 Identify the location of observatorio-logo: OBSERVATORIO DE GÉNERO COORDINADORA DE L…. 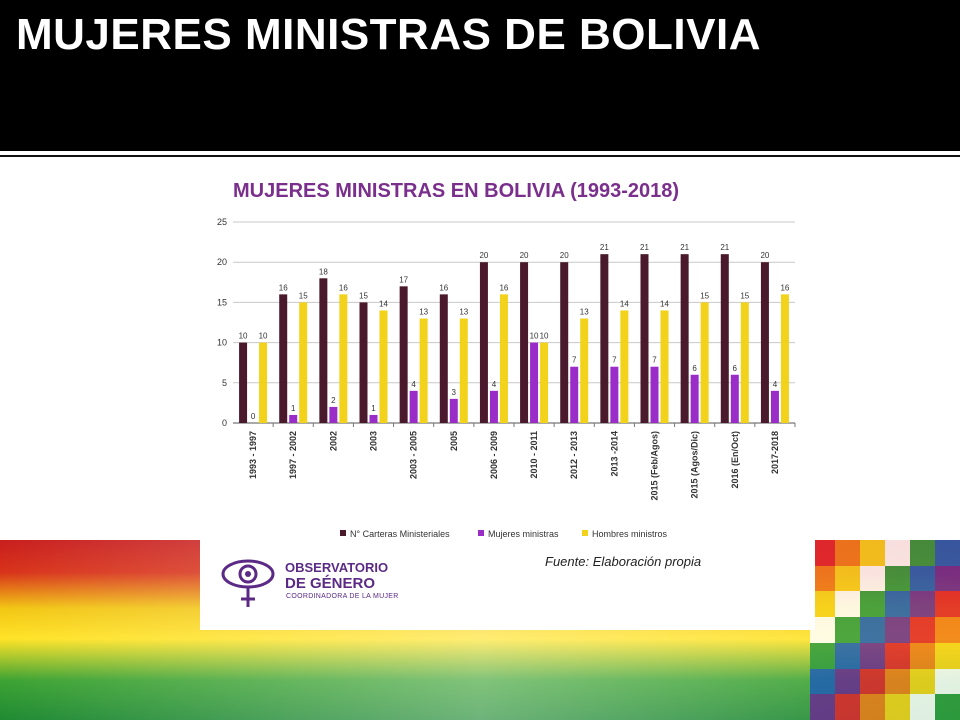
(320, 582).